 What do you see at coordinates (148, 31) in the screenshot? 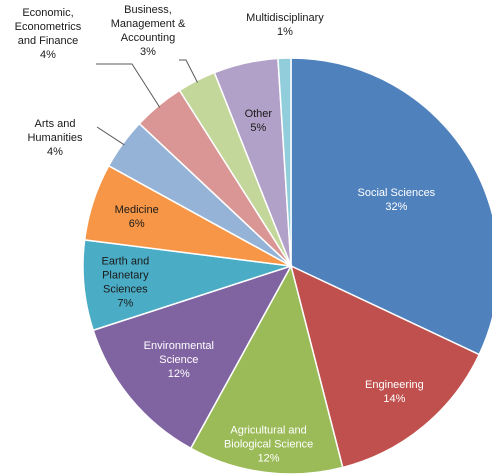
I see `slice-label-business-management-accounting: Business, Management & Accounting 3%` at bounding box center [148, 31].